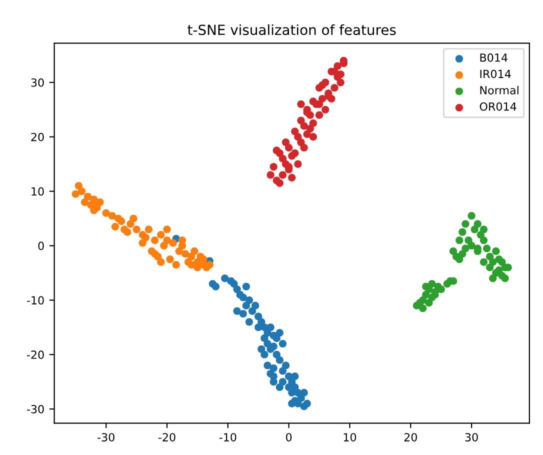 The height and width of the screenshot is (455, 543). I want to click on x-tick-label: 30, so click(471, 437).